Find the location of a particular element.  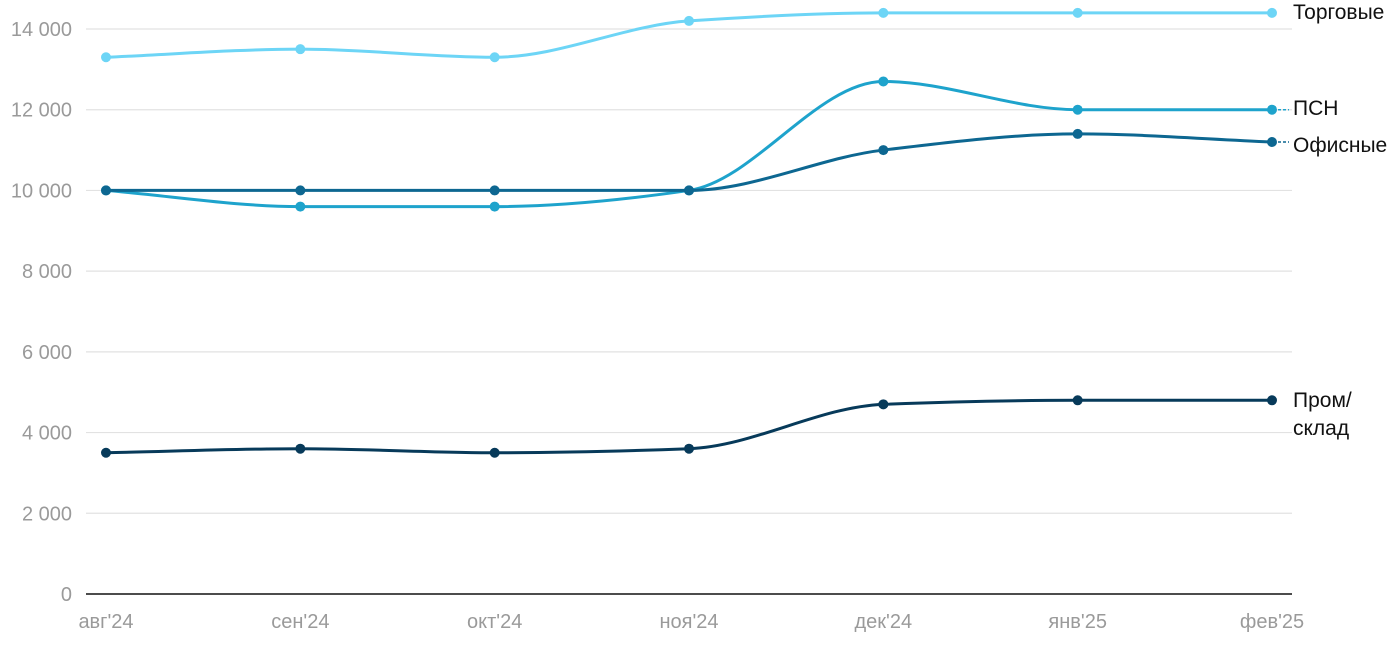

y-tick-label: 2 000 is located at coordinates (47, 514).